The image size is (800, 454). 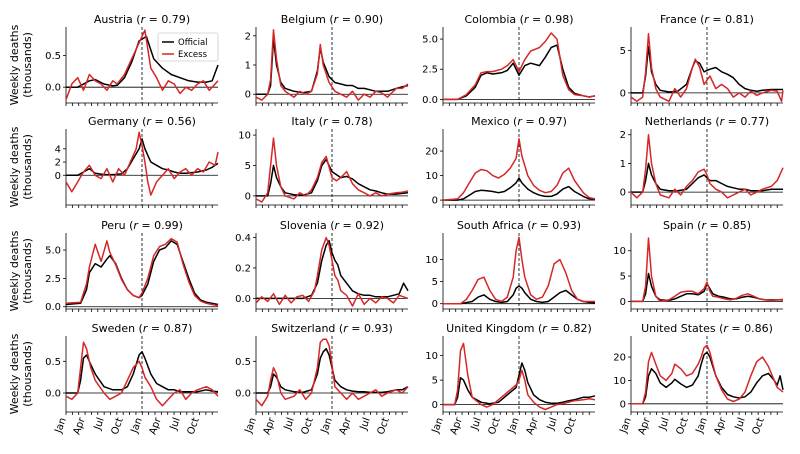 I want to click on panel-title-country: Spain, so click(x=678, y=225).